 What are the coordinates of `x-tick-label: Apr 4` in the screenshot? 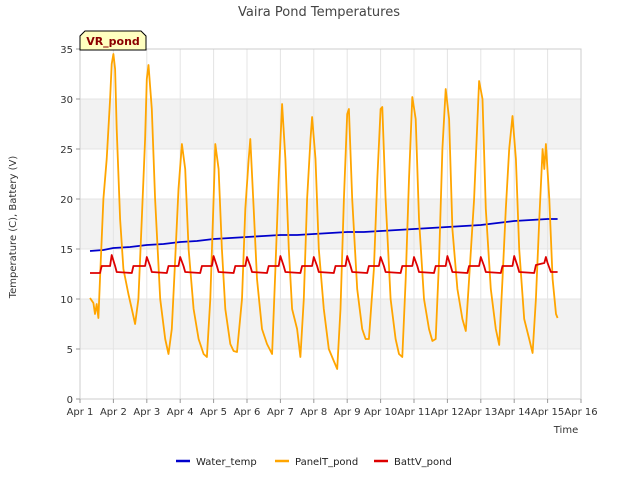 It's located at (180, 412).